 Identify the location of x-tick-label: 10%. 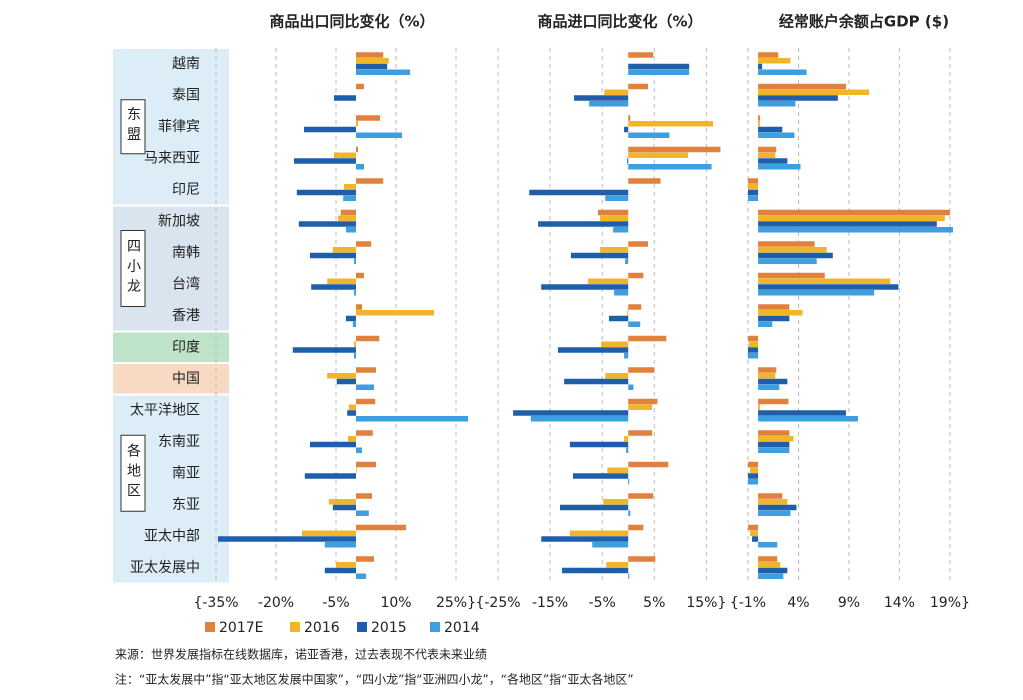
(395, 603).